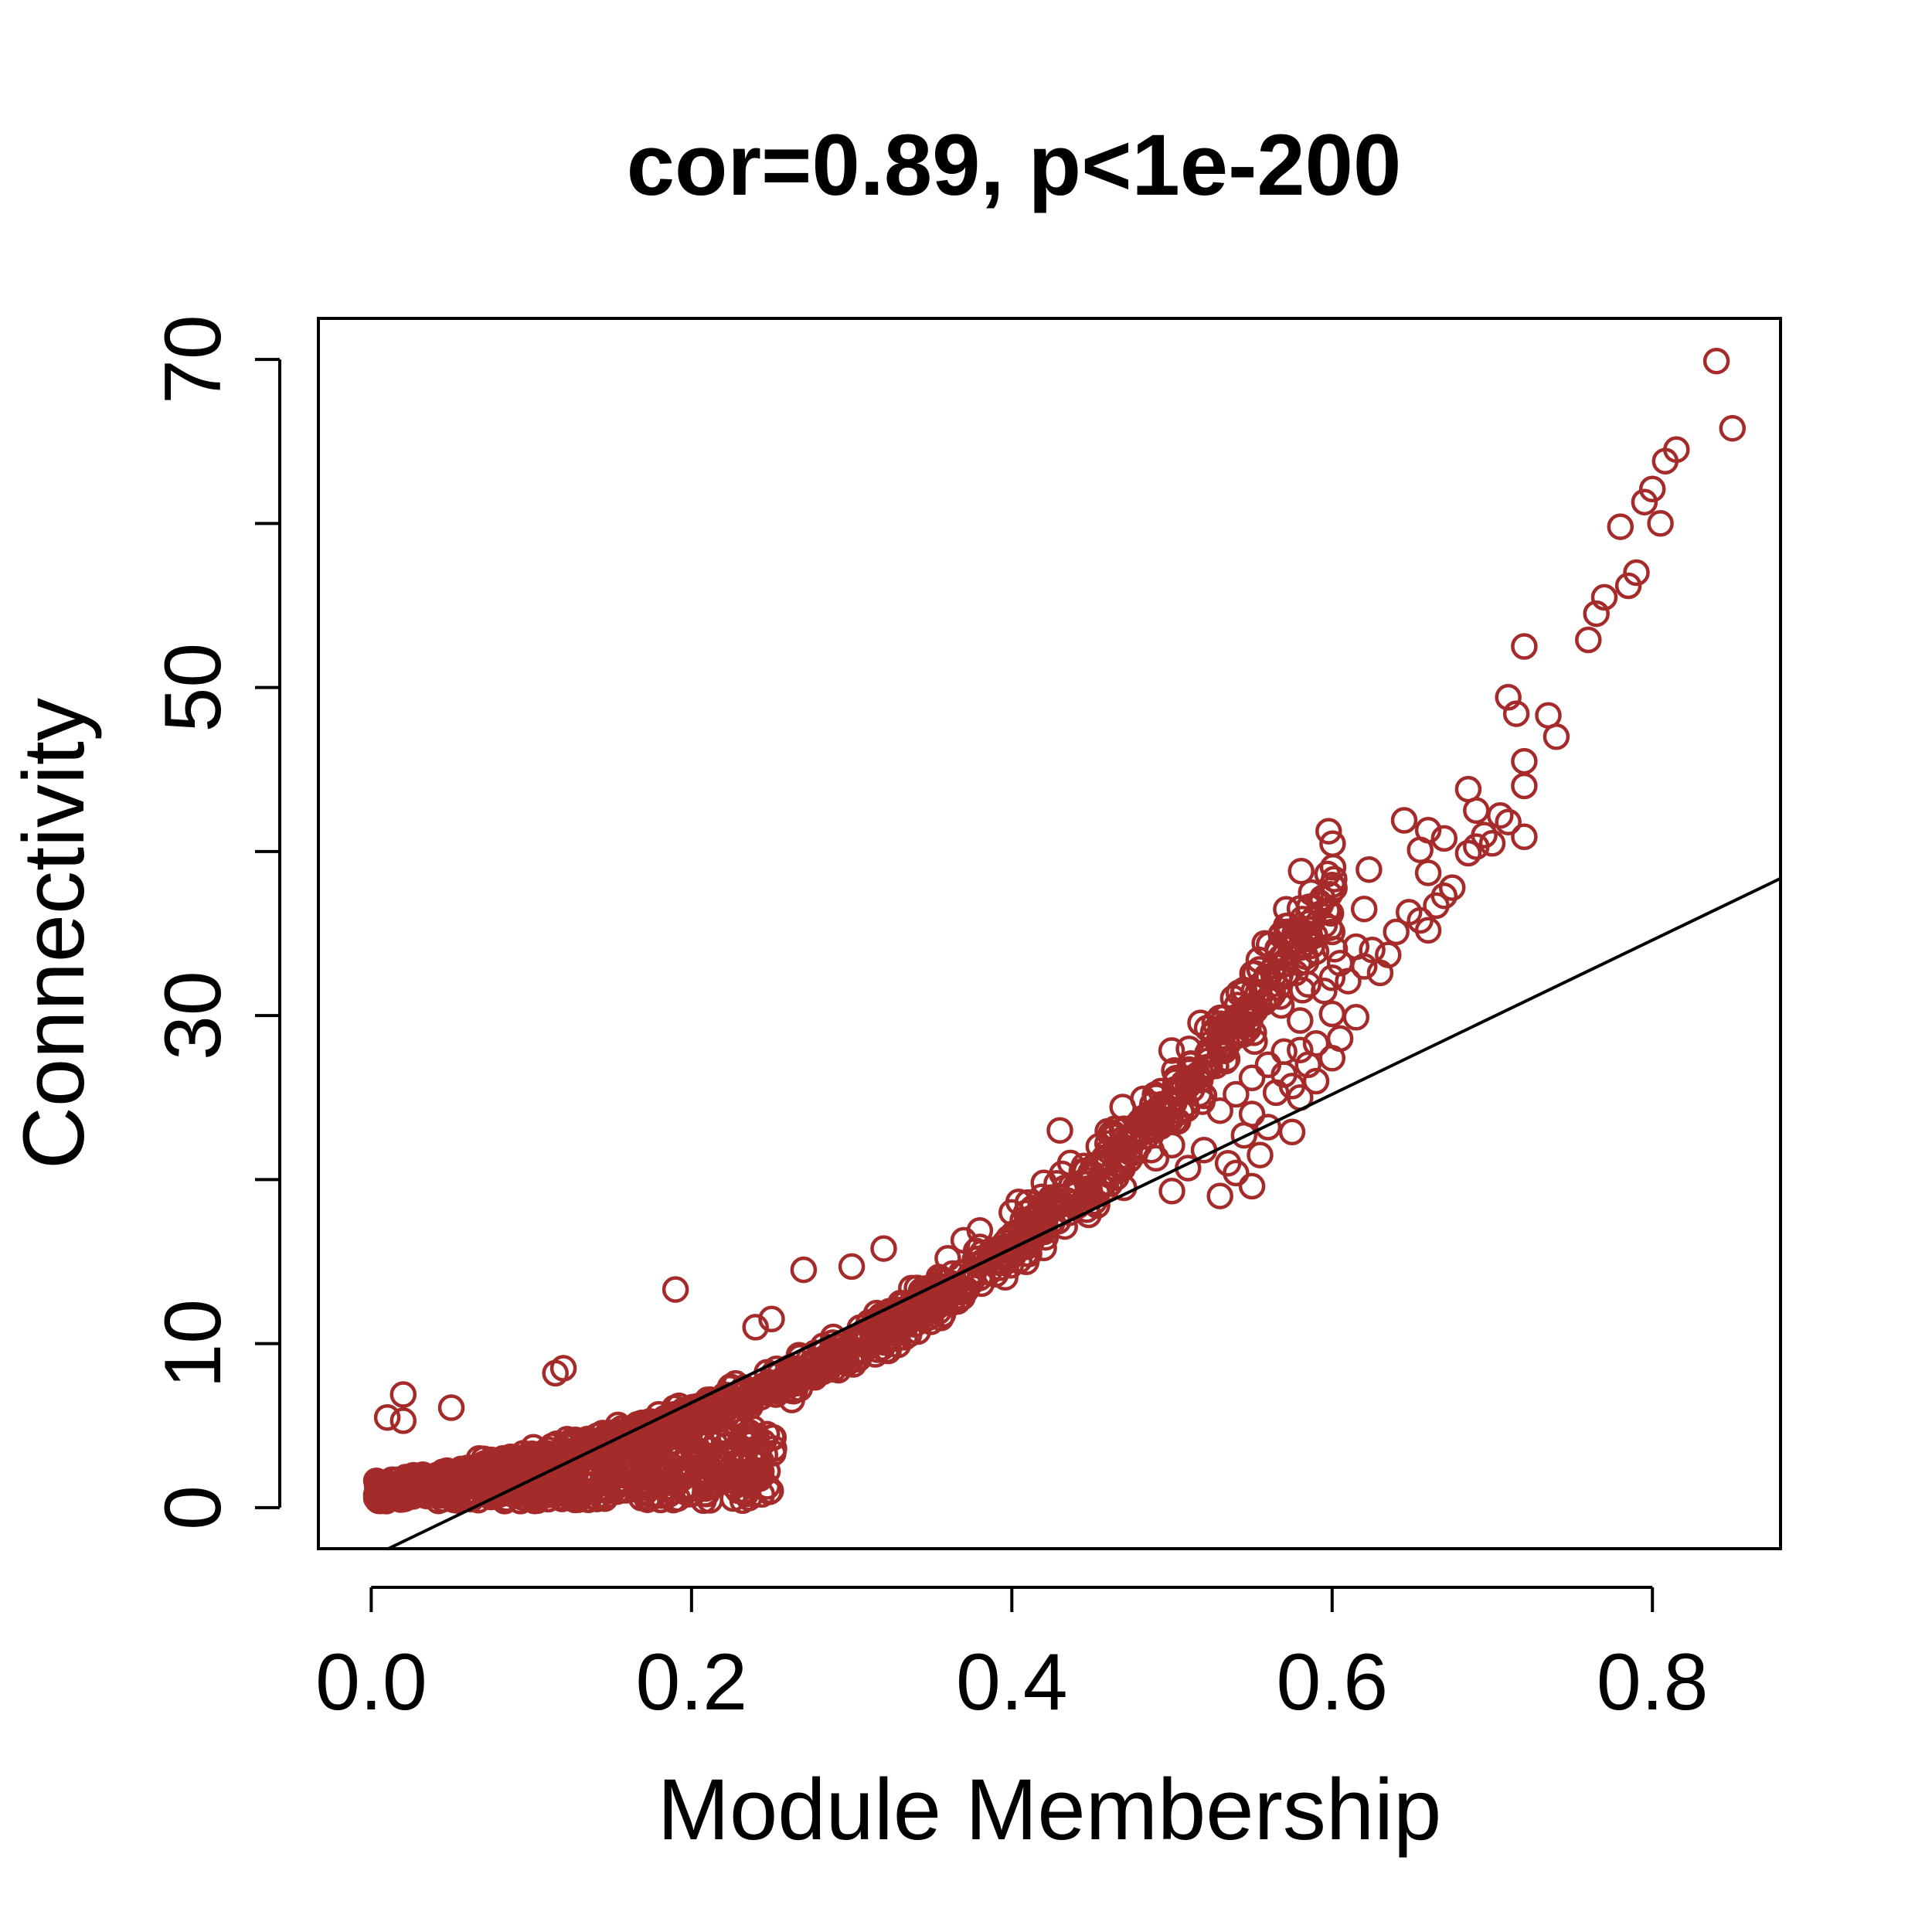  Describe the element at coordinates (193, 1508) in the screenshot. I see `y-tick-label: 0` at that location.